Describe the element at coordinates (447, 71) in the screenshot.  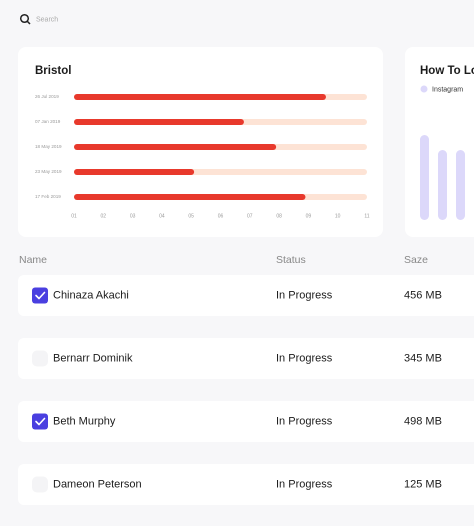
I see `card-title: How To Lo` at that location.